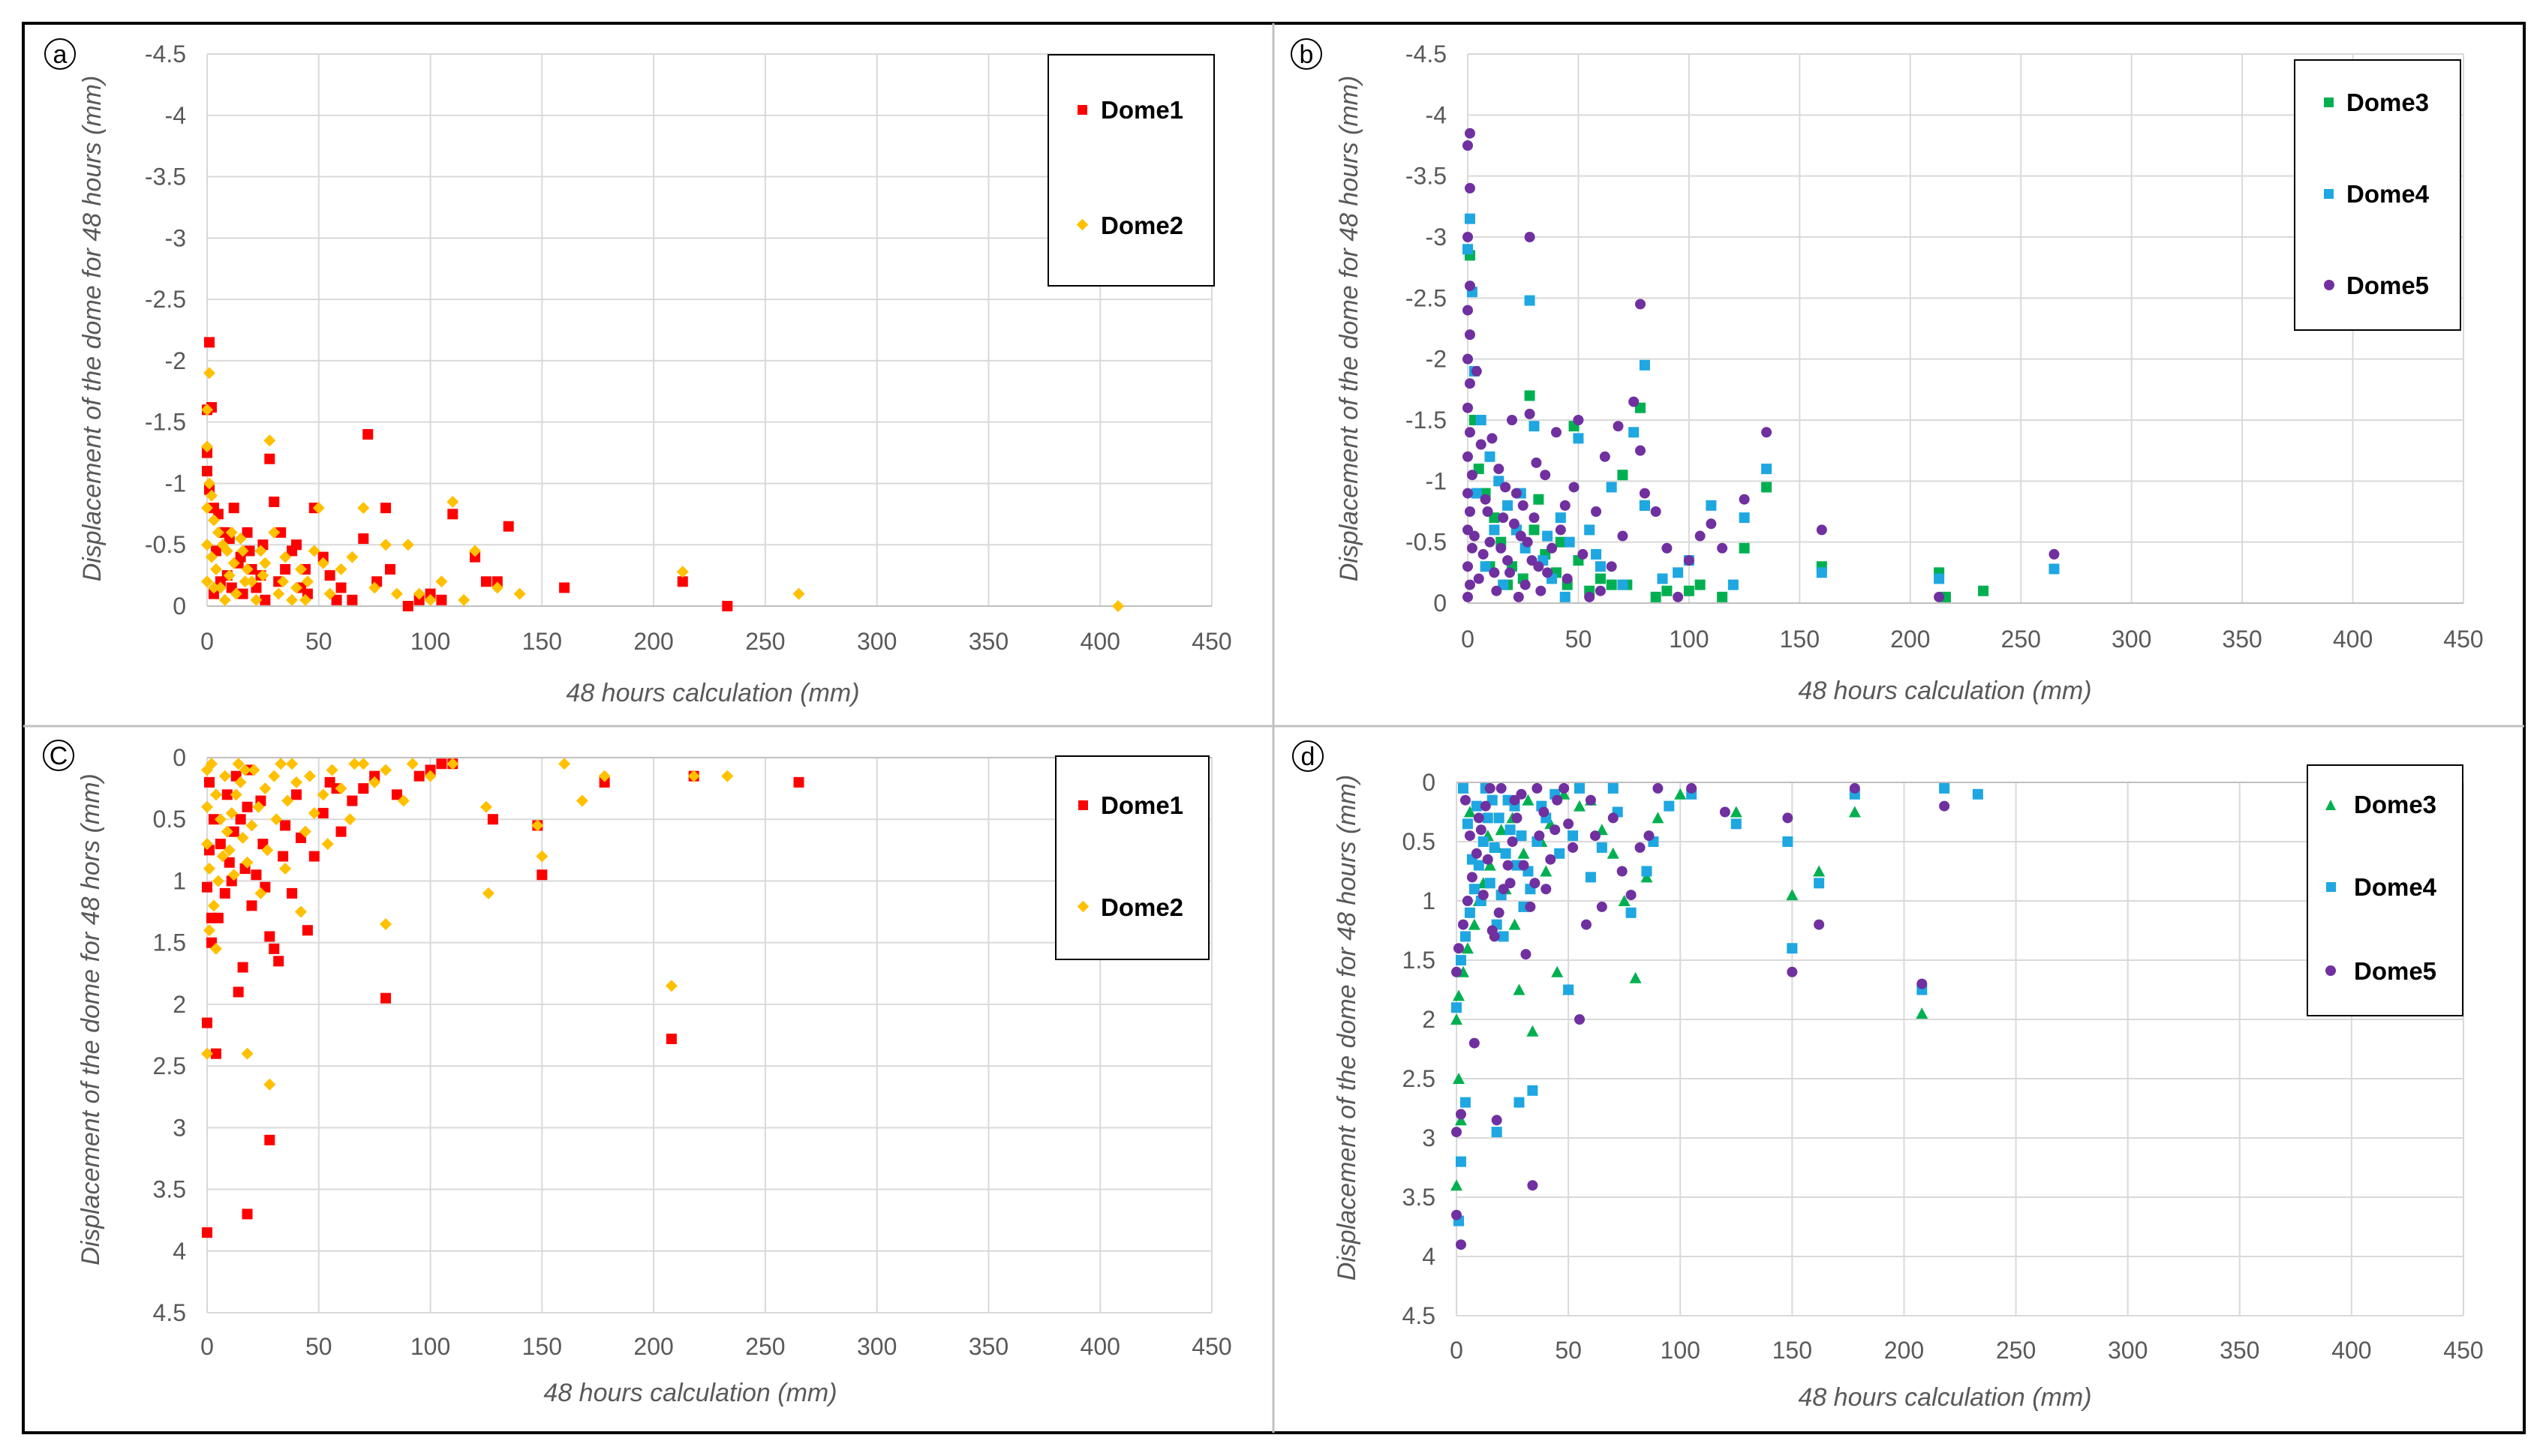 Image resolution: width=2546 pixels, height=1456 pixels. What do you see at coordinates (2387, 102) in the screenshot?
I see `legend-label-dome3: Dome3` at bounding box center [2387, 102].